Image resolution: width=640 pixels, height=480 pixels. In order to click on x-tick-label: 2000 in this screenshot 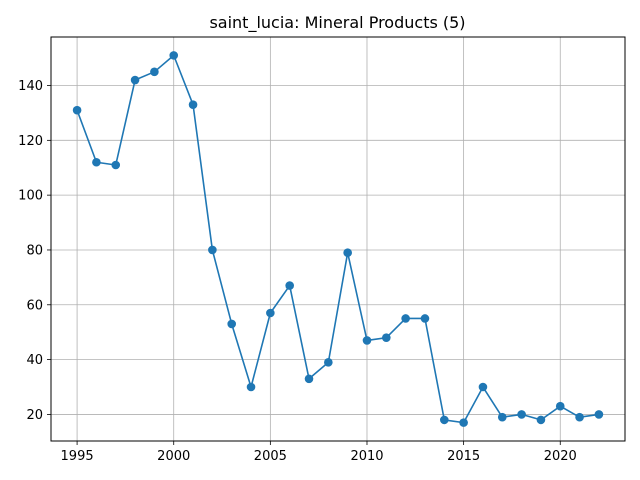, I will do `click(173, 456)`.